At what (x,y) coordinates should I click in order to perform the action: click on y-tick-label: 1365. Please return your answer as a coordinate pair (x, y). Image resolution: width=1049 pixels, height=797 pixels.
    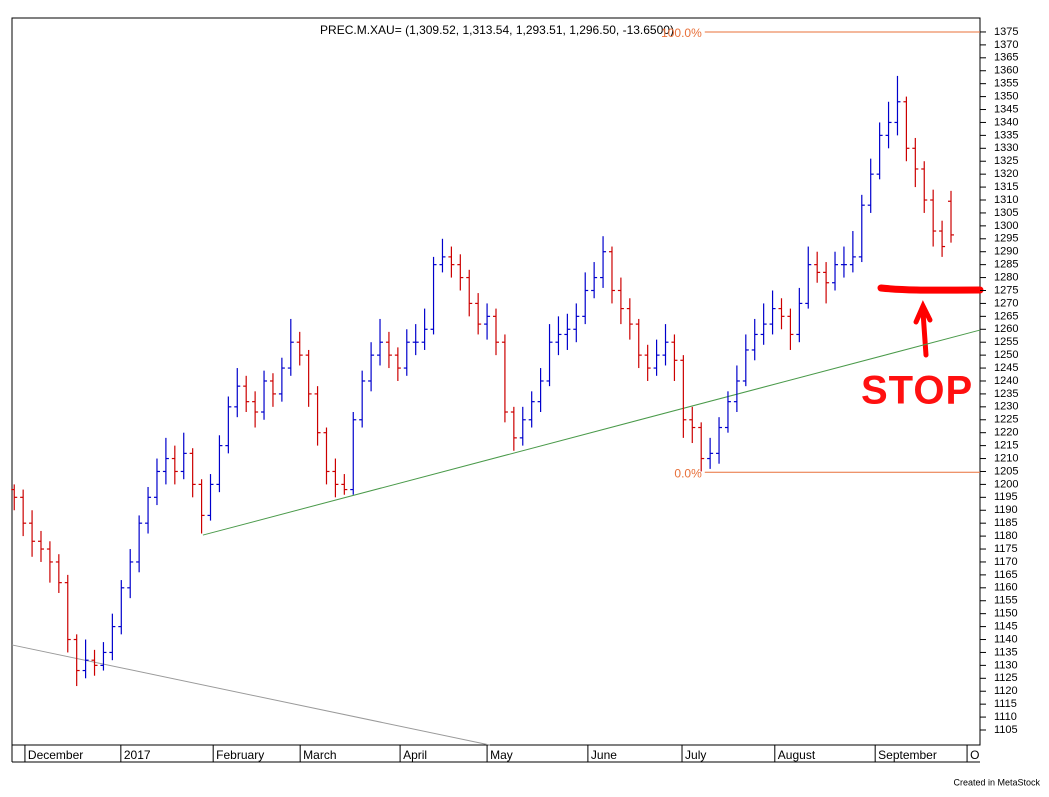
    Looking at the image, I should click on (1006, 58).